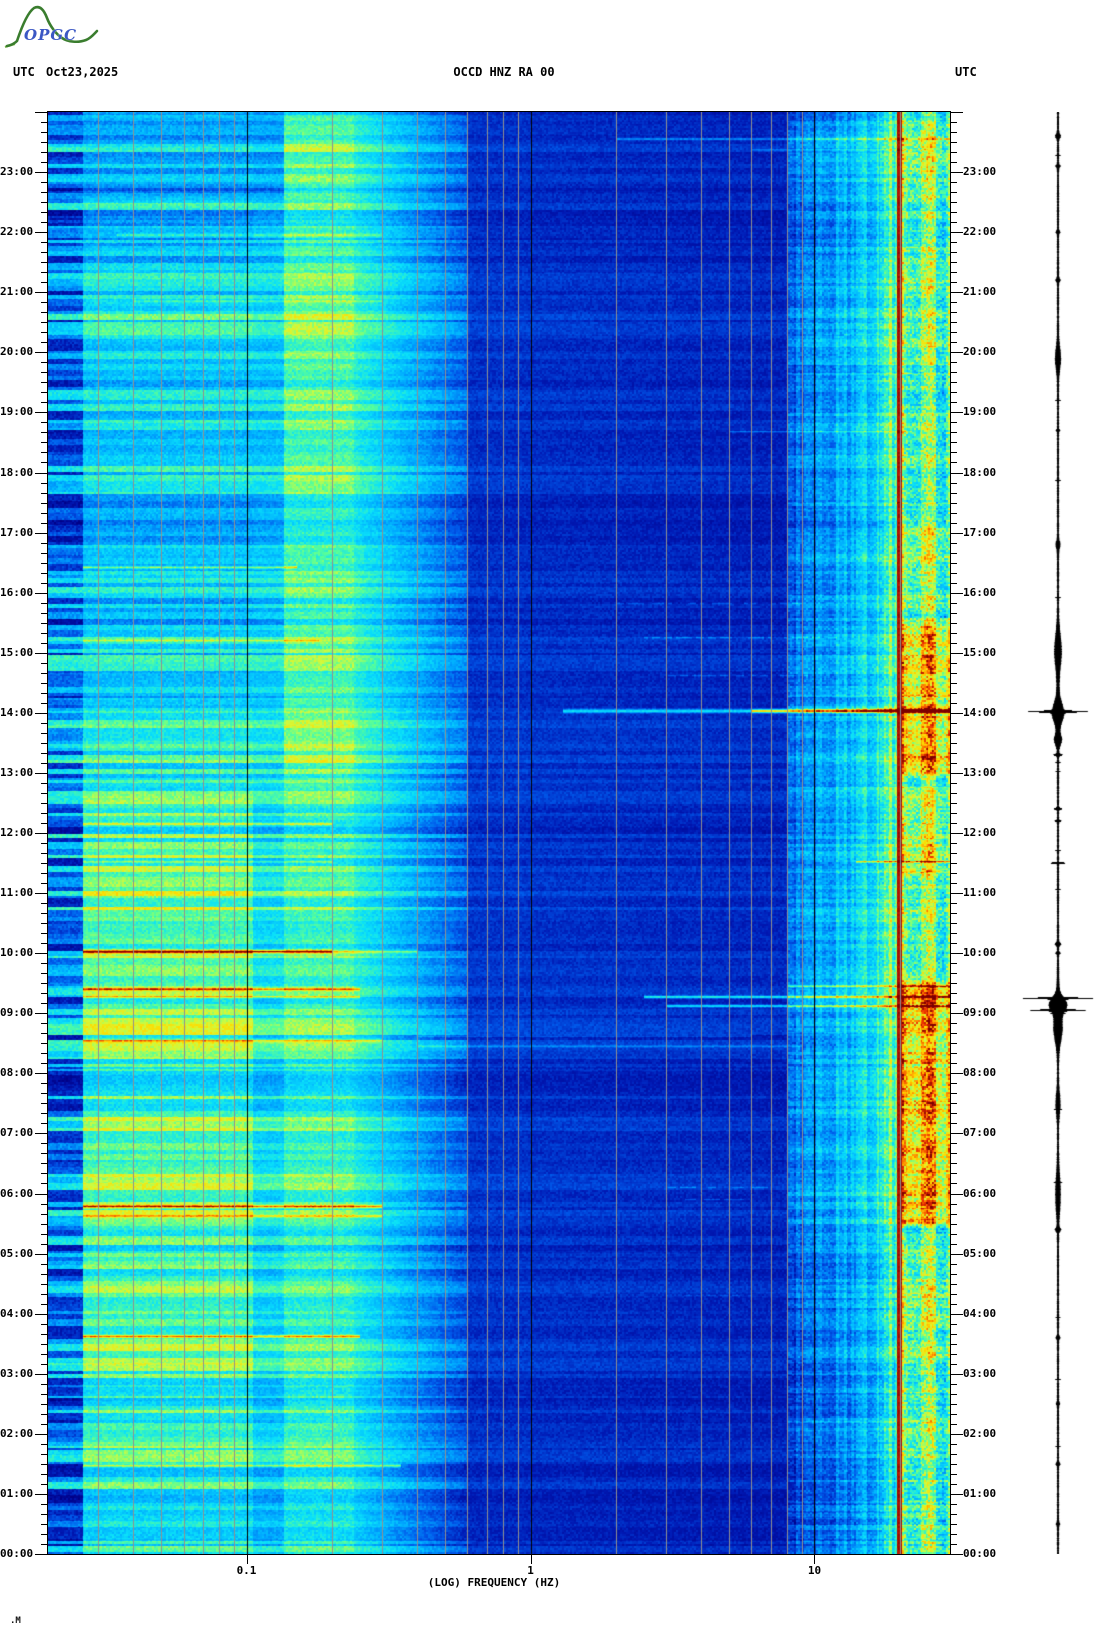  What do you see at coordinates (17, 832) in the screenshot?
I see `time-label-left: 12:00` at bounding box center [17, 832].